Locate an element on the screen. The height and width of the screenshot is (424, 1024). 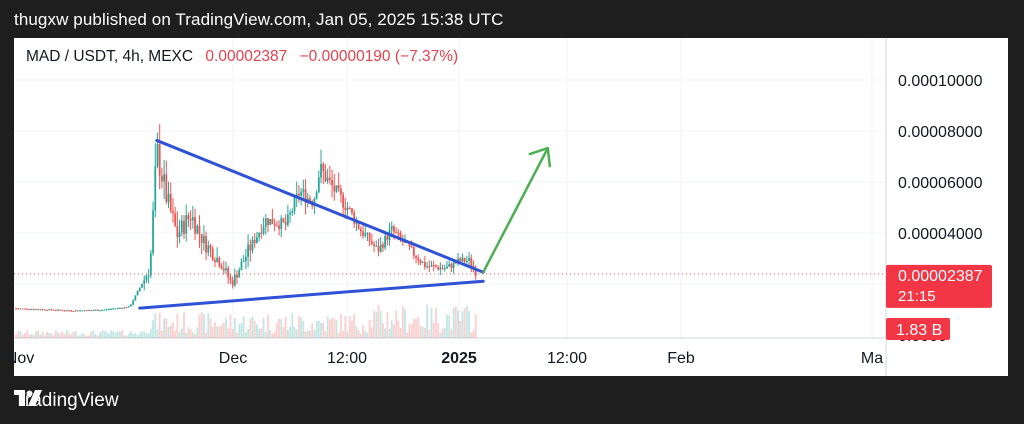
volume-tag is located at coordinates (918, 329).